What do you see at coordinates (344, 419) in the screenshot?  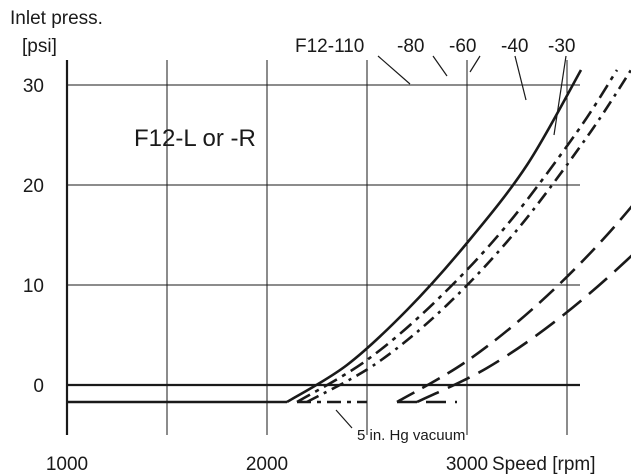 I see `leader-vacuum-note` at bounding box center [344, 419].